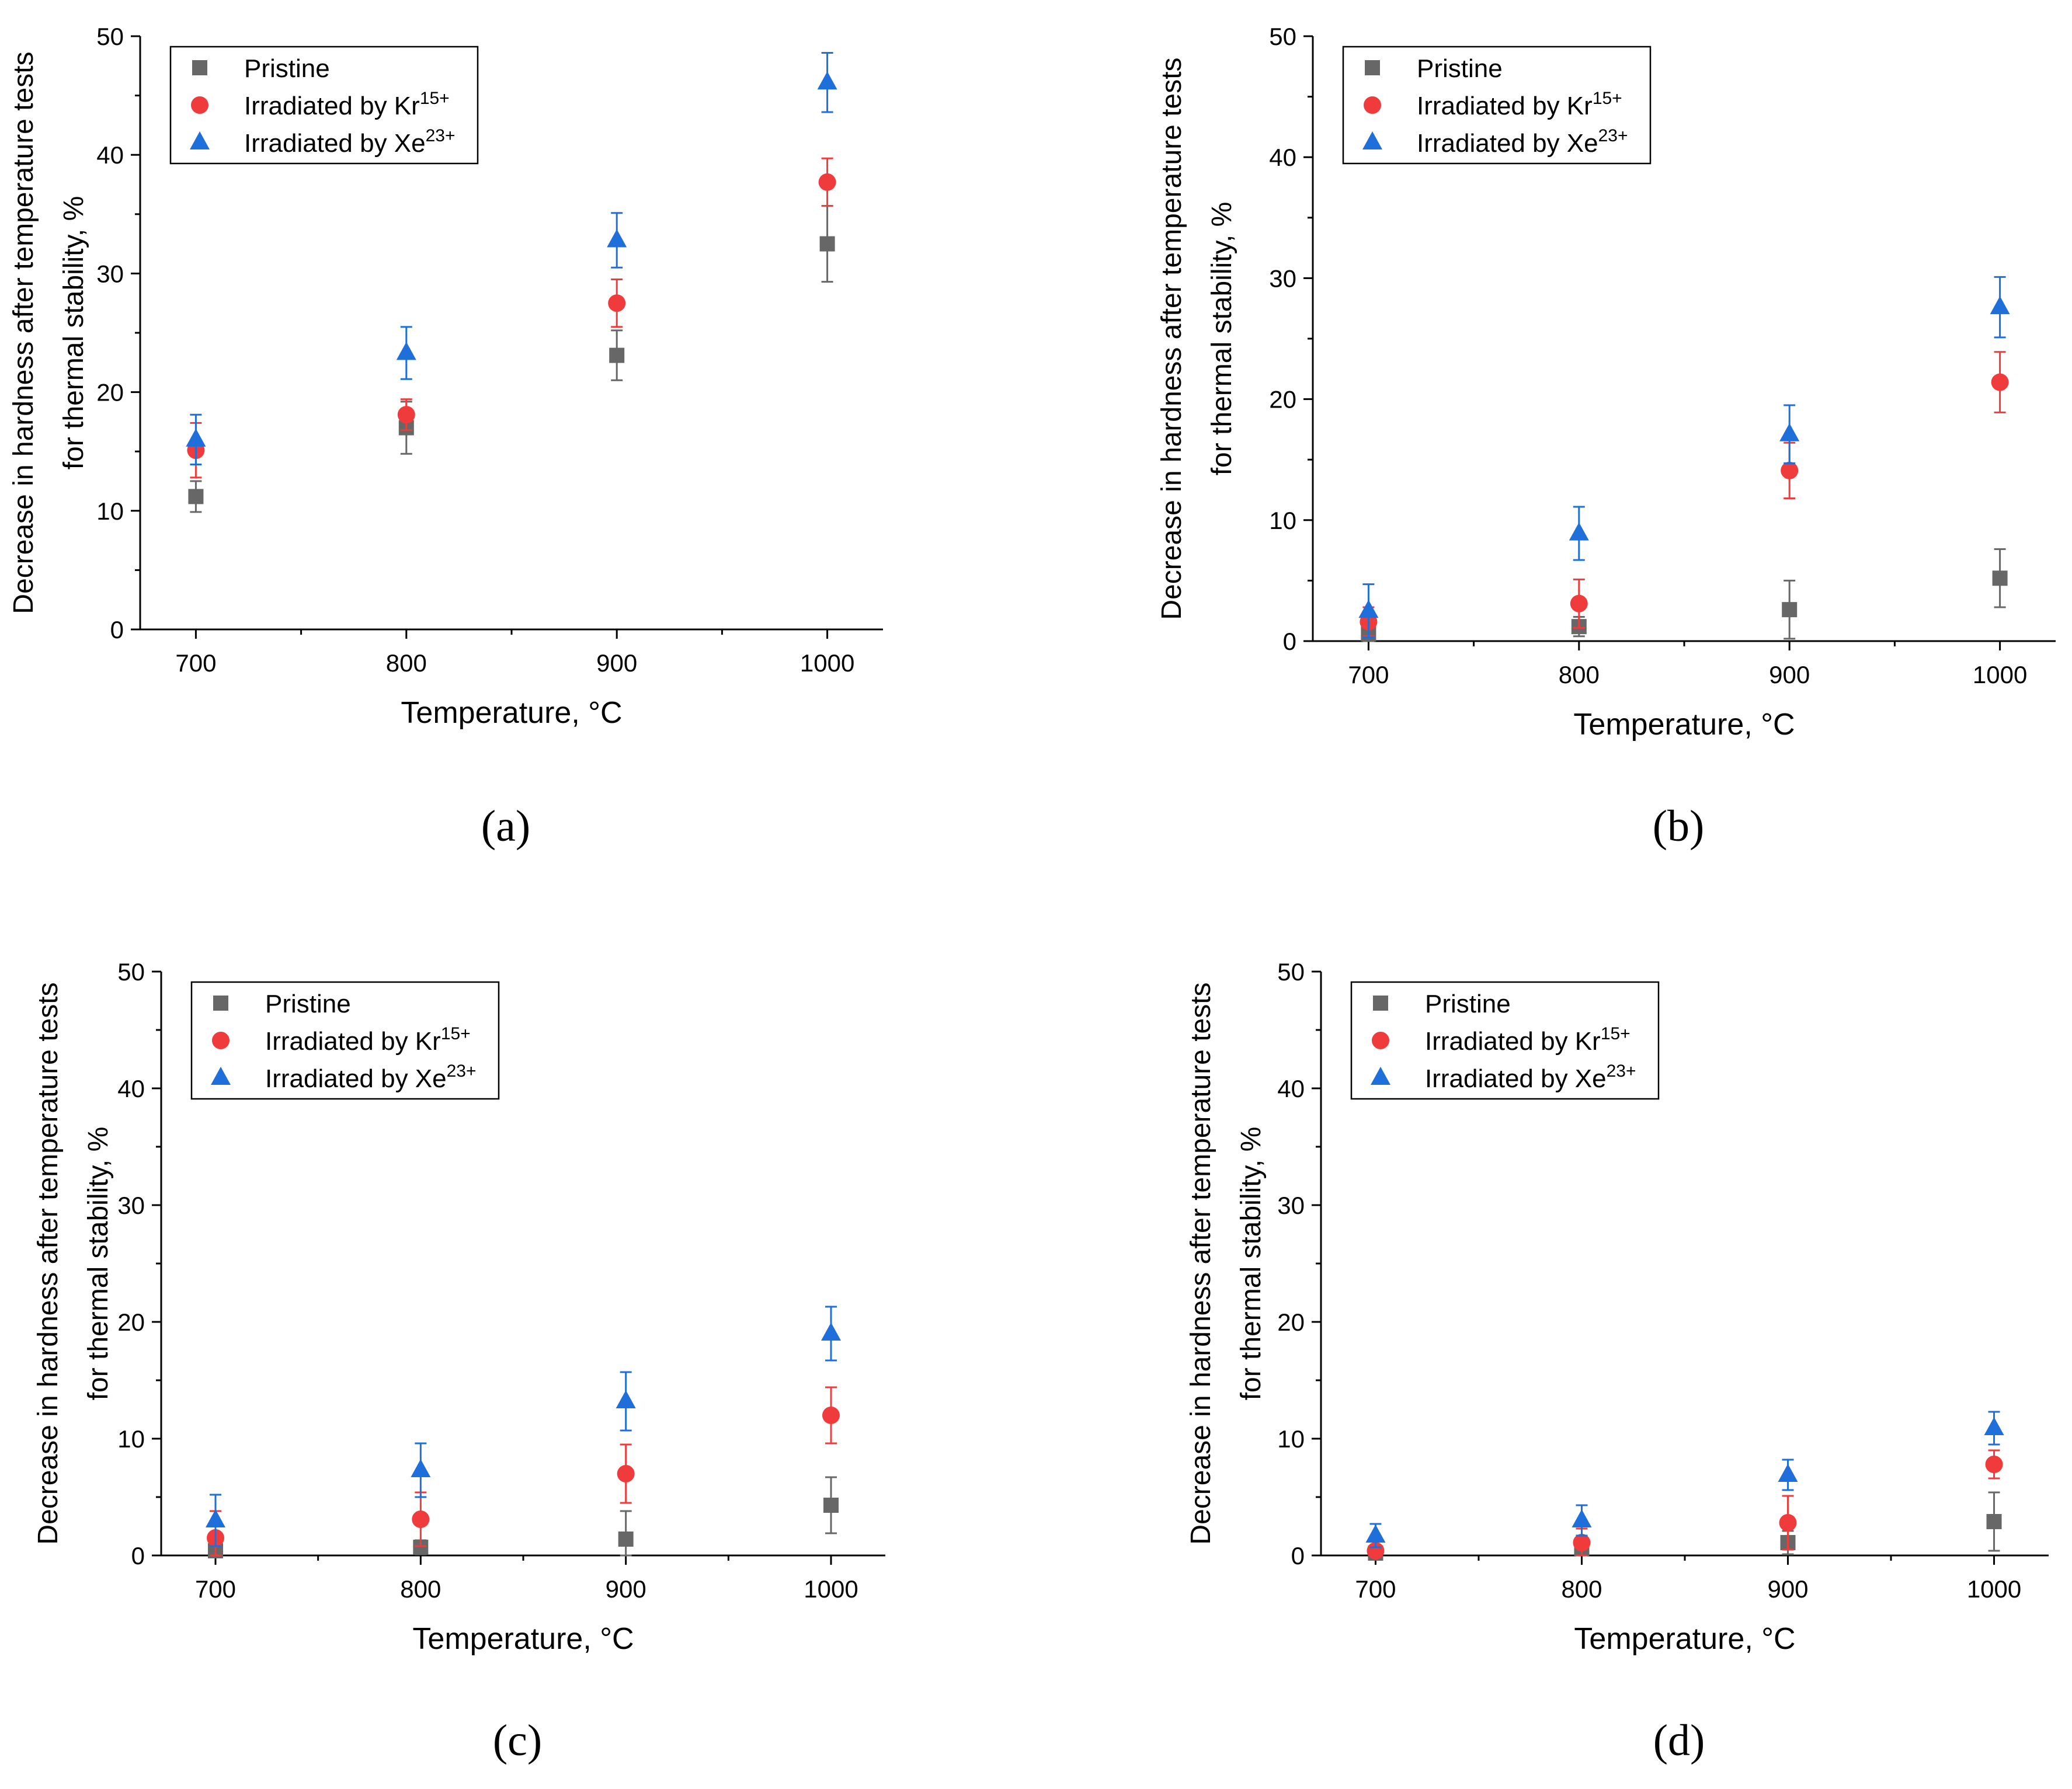 Image resolution: width=2072 pixels, height=1789 pixels. What do you see at coordinates (1679, 1740) in the screenshot?
I see `panel-label: (d)` at bounding box center [1679, 1740].